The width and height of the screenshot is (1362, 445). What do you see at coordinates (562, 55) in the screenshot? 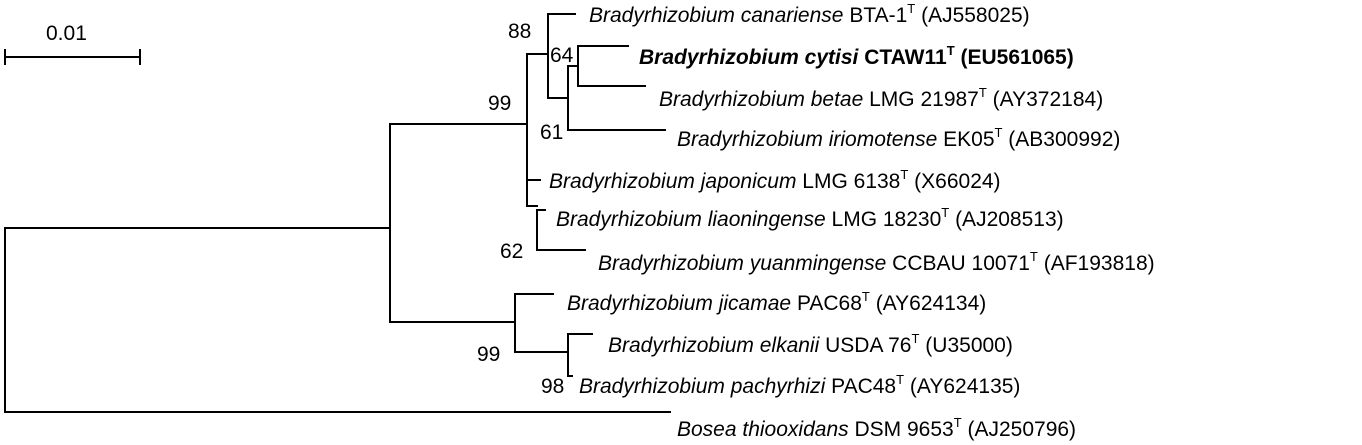
I see `bootstrap-value: 64` at bounding box center [562, 55].